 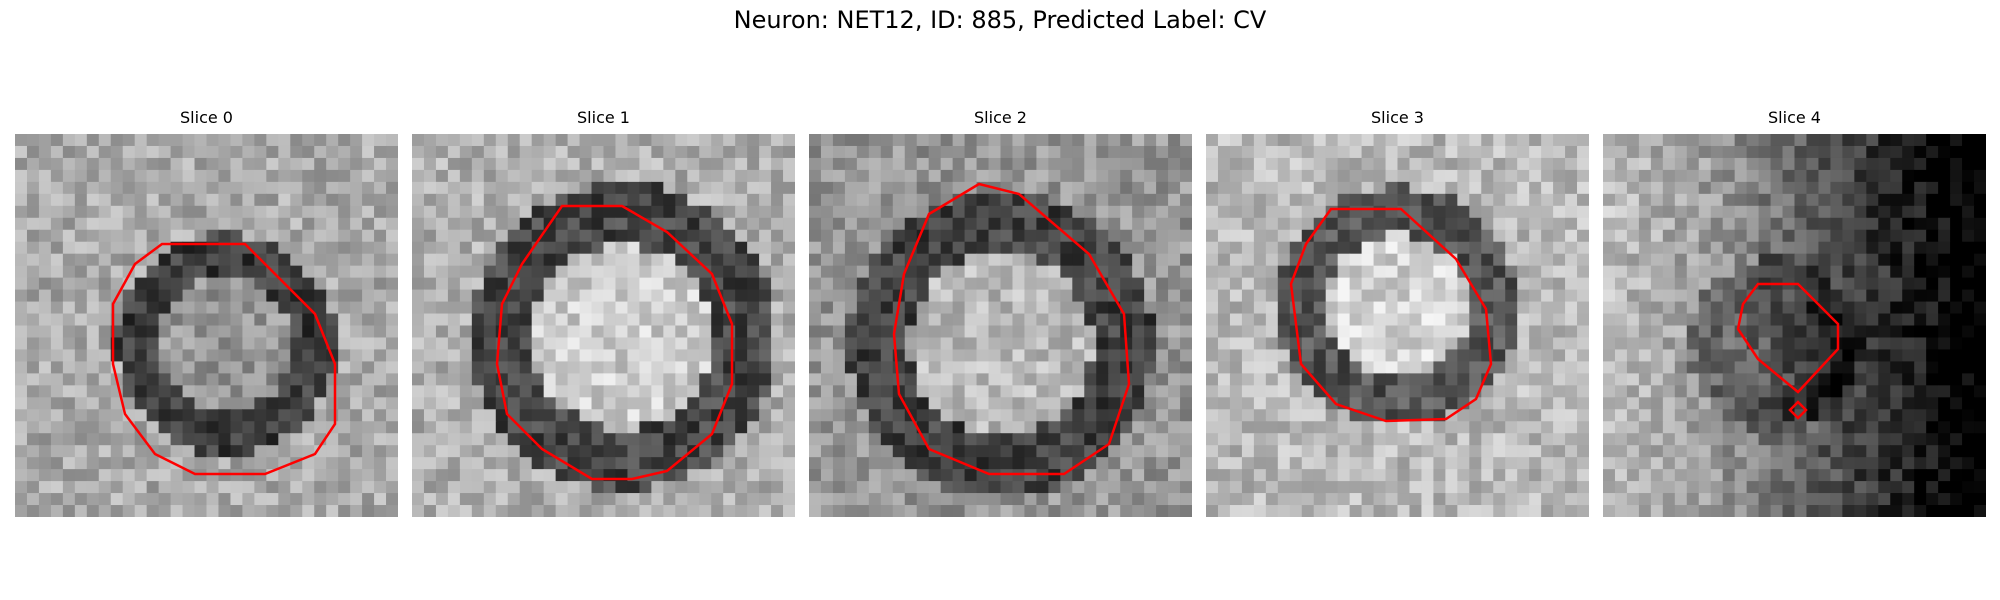 I want to click on slice-title-2: Slice 2, so click(x=1000, y=117).